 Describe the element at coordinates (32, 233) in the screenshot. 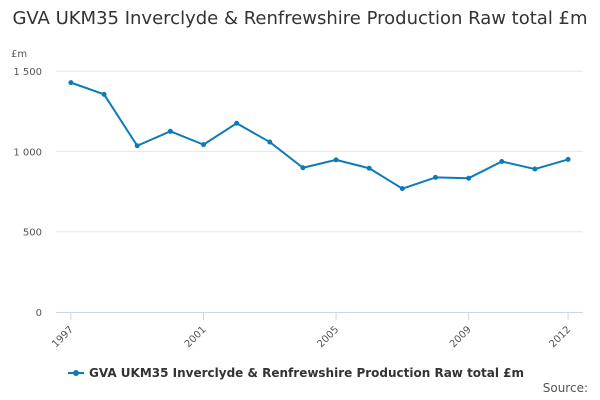

I see `y-tick-label: 500` at that location.